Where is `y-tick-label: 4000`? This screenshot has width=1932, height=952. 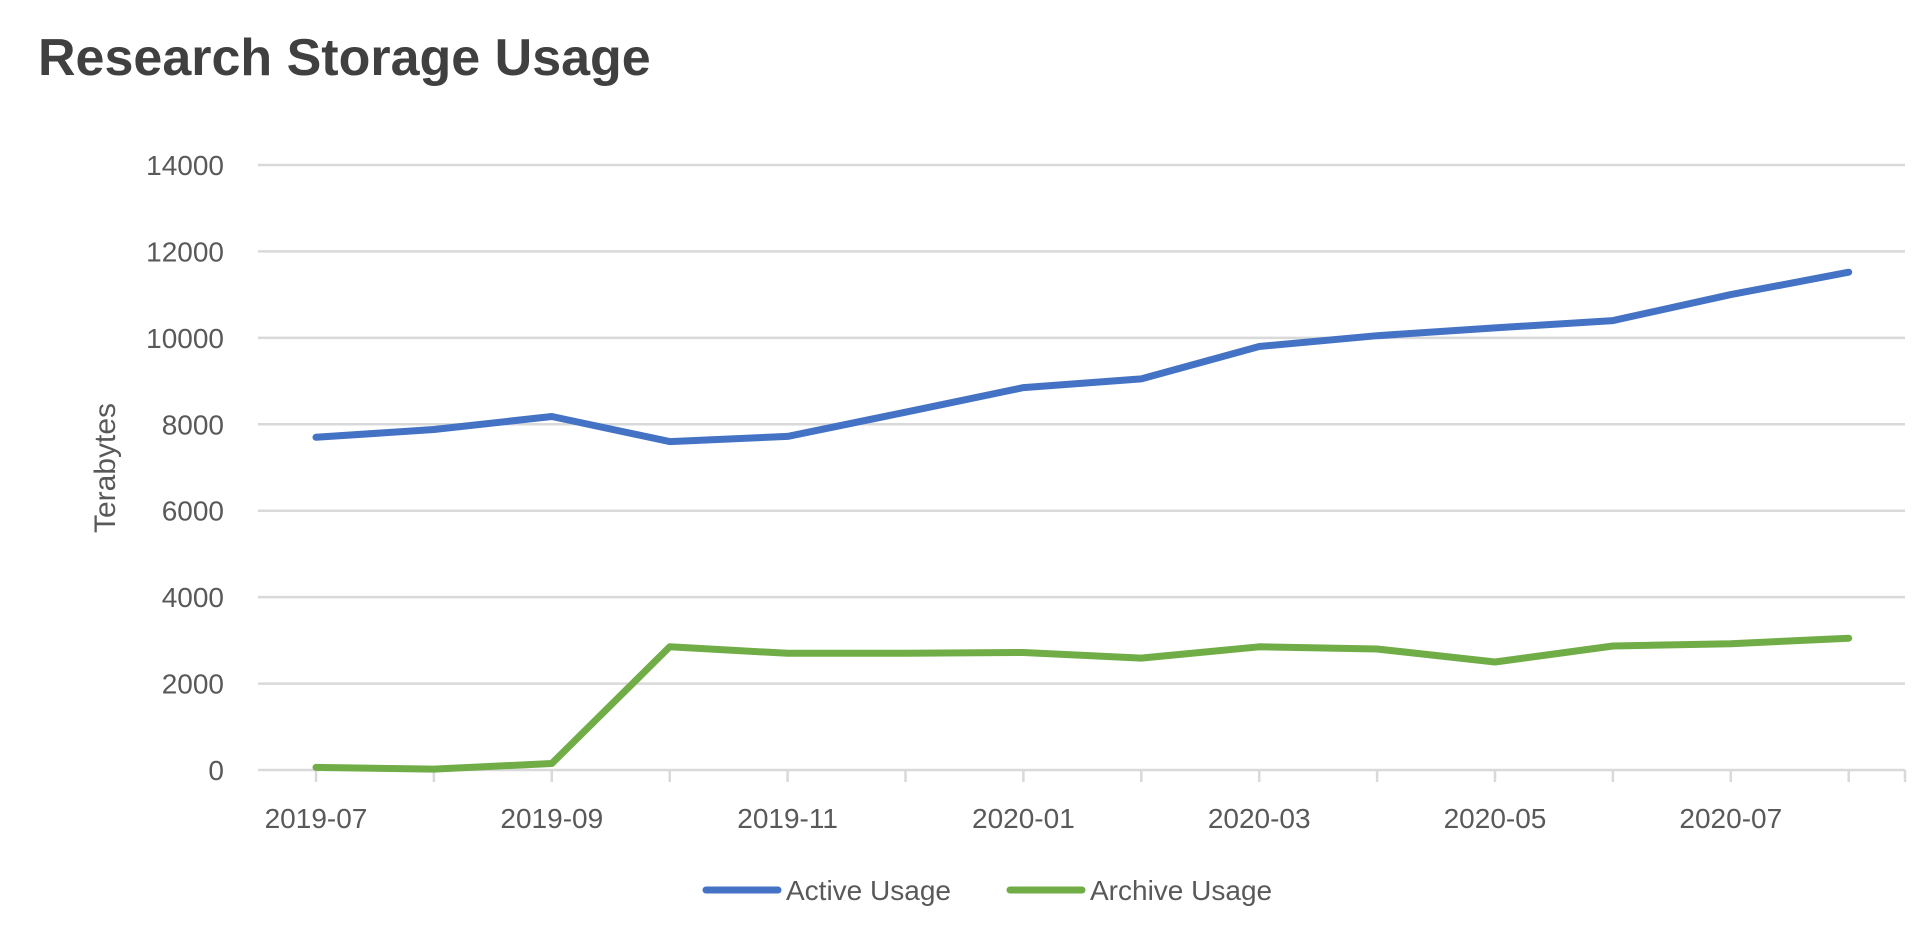 y-tick-label: 4000 is located at coordinates (193, 597).